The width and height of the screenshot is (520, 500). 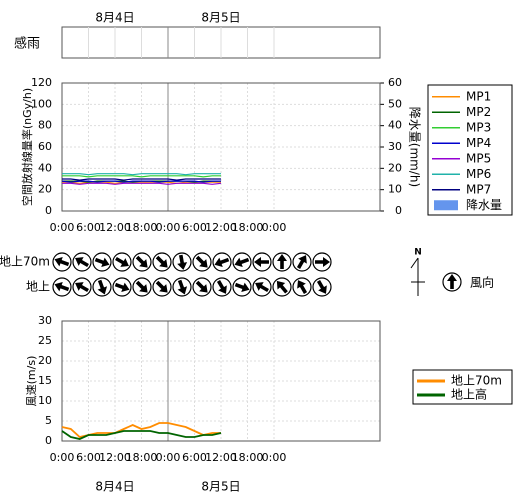 I want to click on y-tick-label: 30, so click(x=45, y=320).